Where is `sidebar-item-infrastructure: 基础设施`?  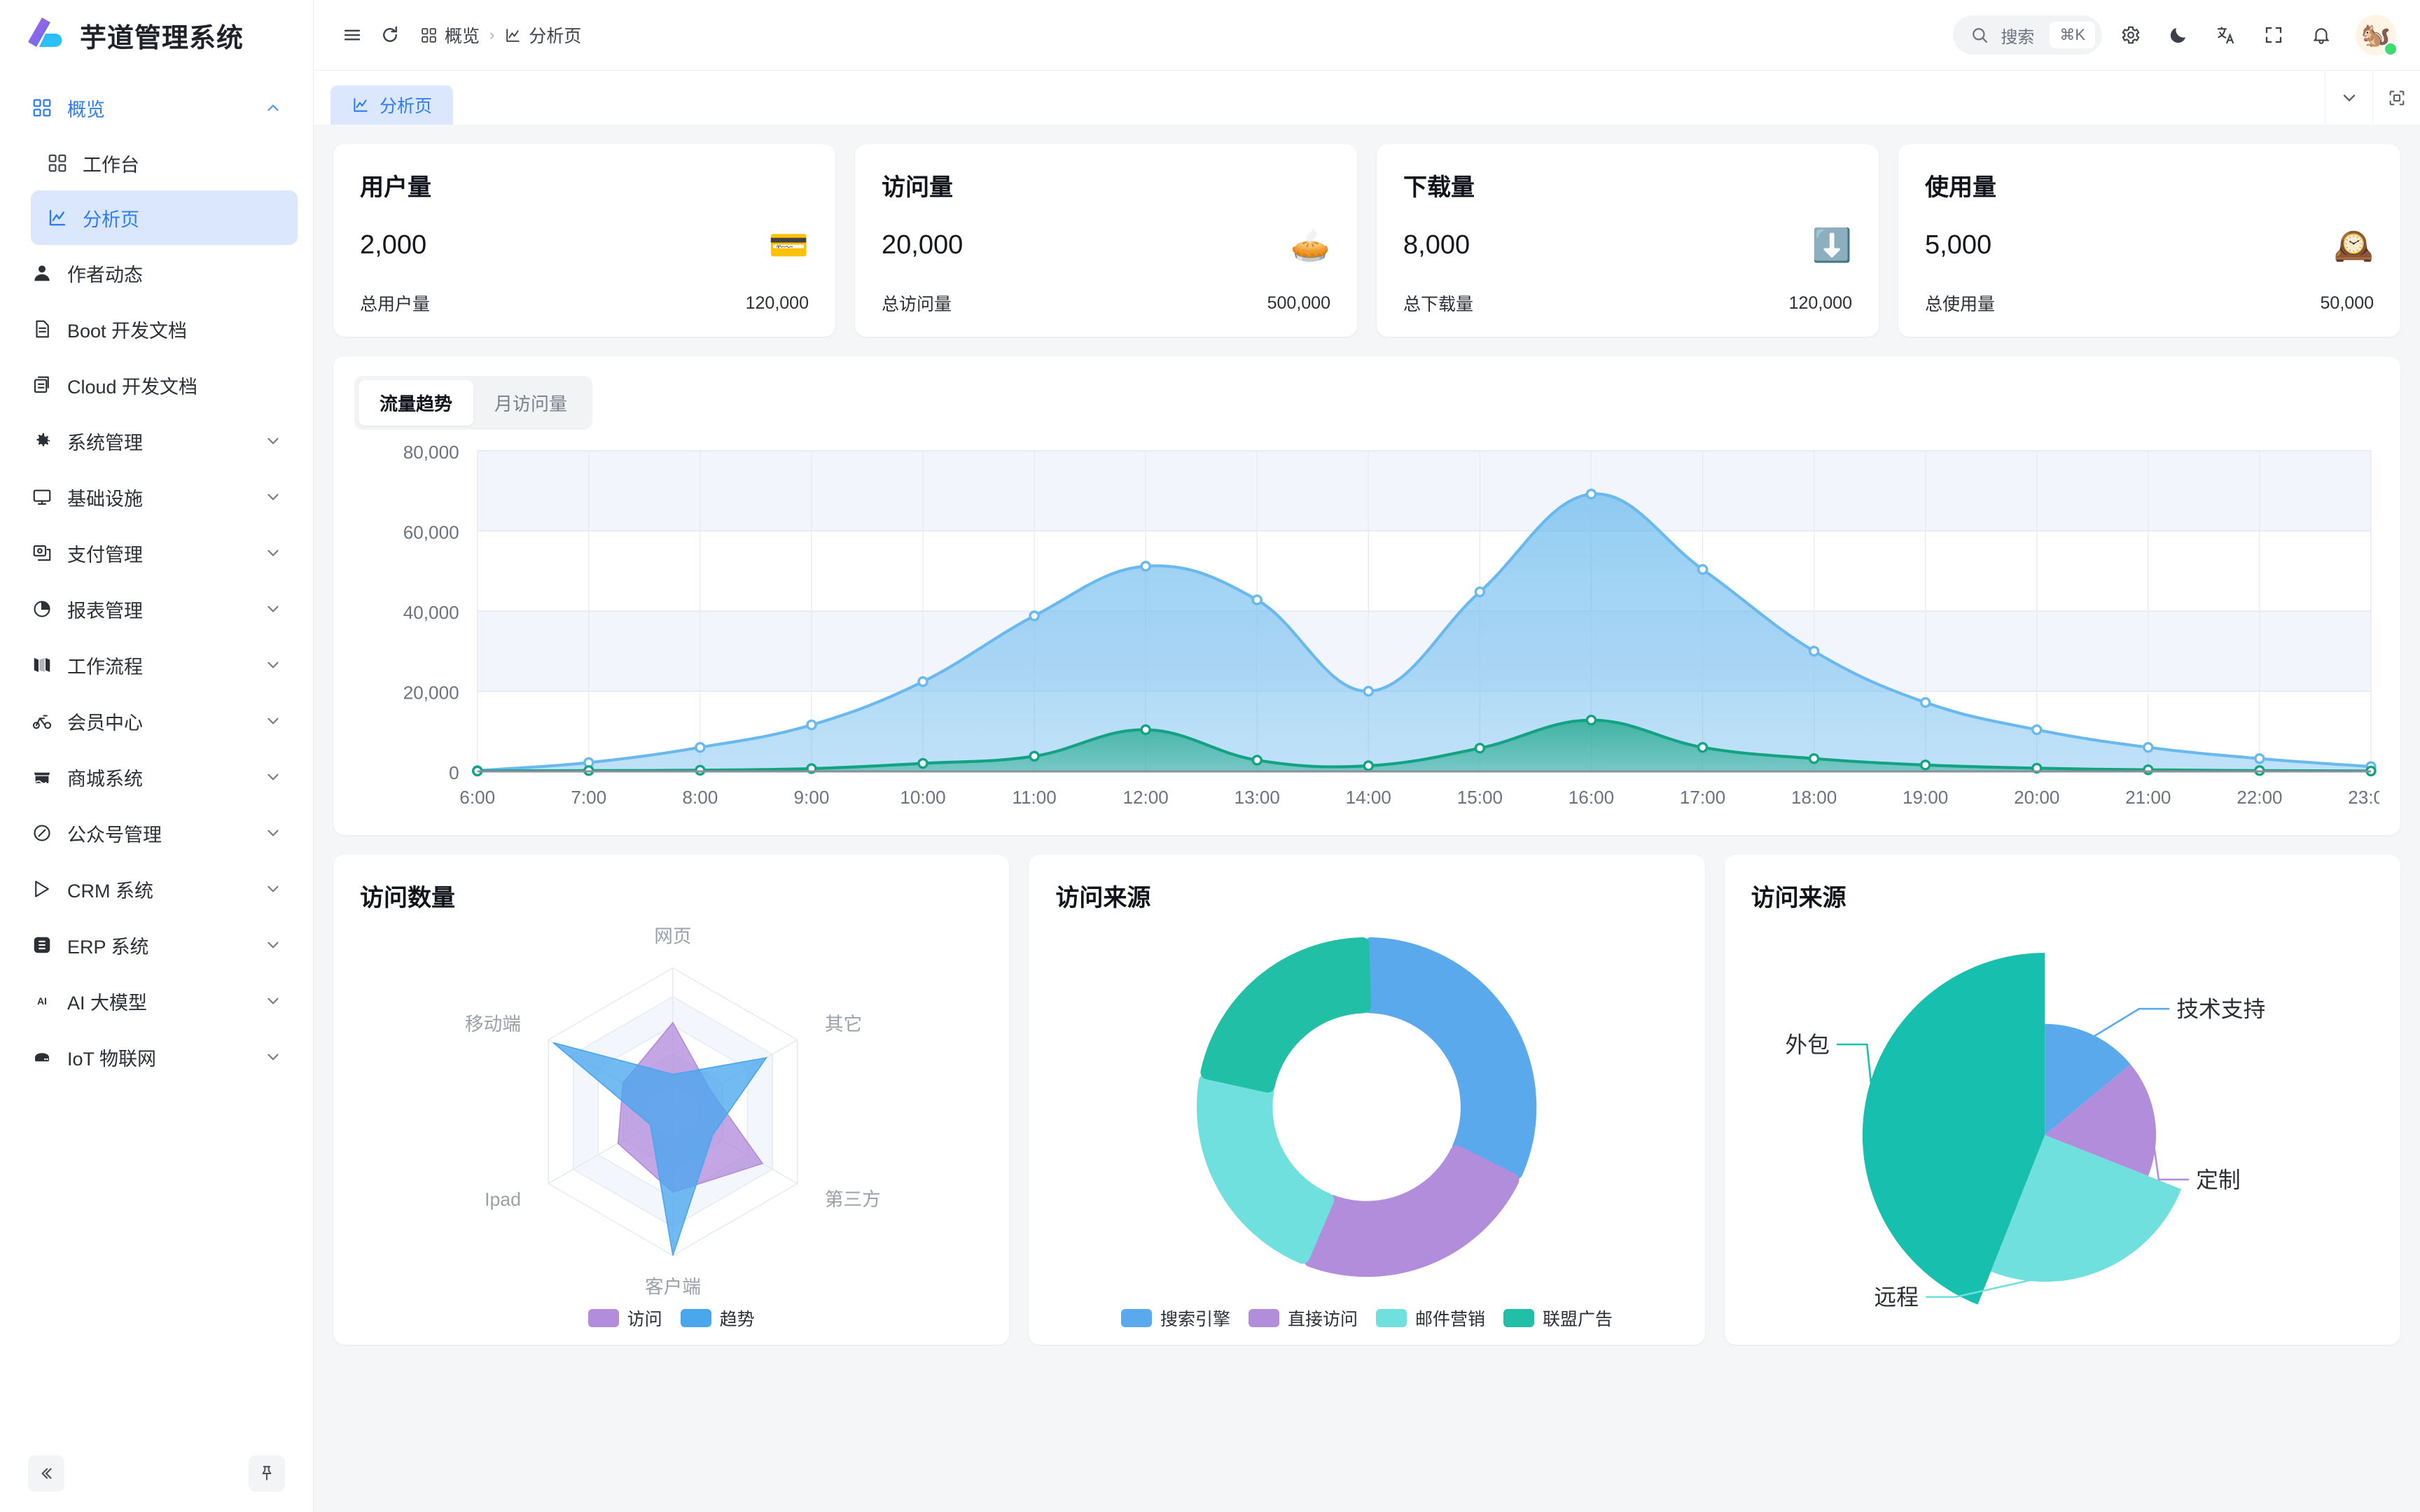
sidebar-item-infrastructure: 基础设施 is located at coordinates (156, 497).